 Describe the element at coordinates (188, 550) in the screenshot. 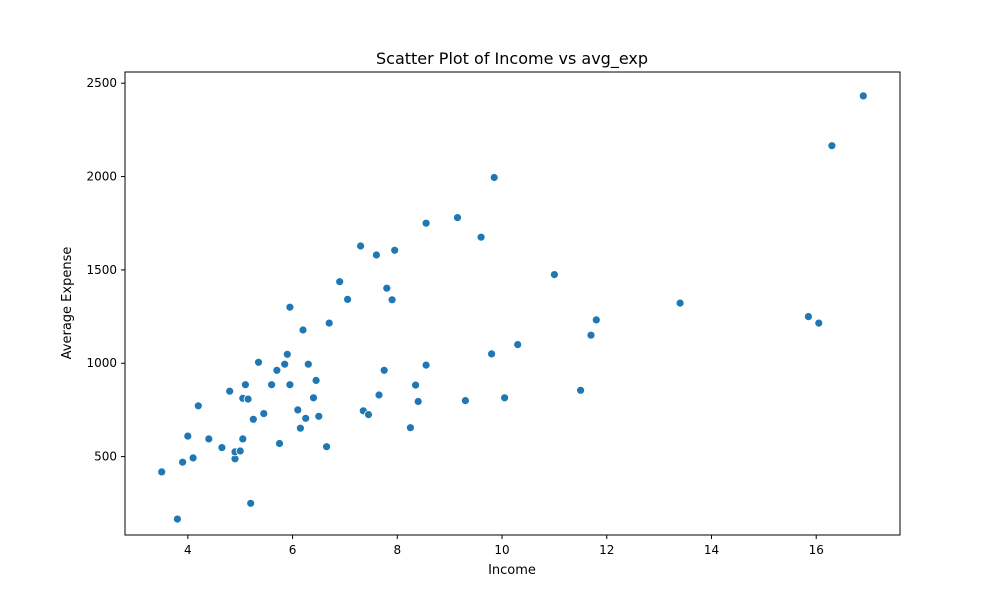

I see `x-tick-label: 4` at that location.